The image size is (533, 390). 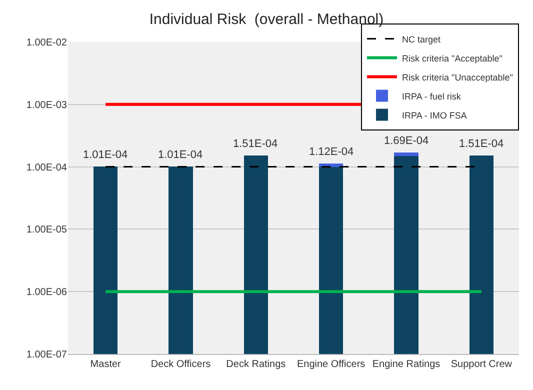 I want to click on y-tick-label: 1.00E-04, so click(x=47, y=168).